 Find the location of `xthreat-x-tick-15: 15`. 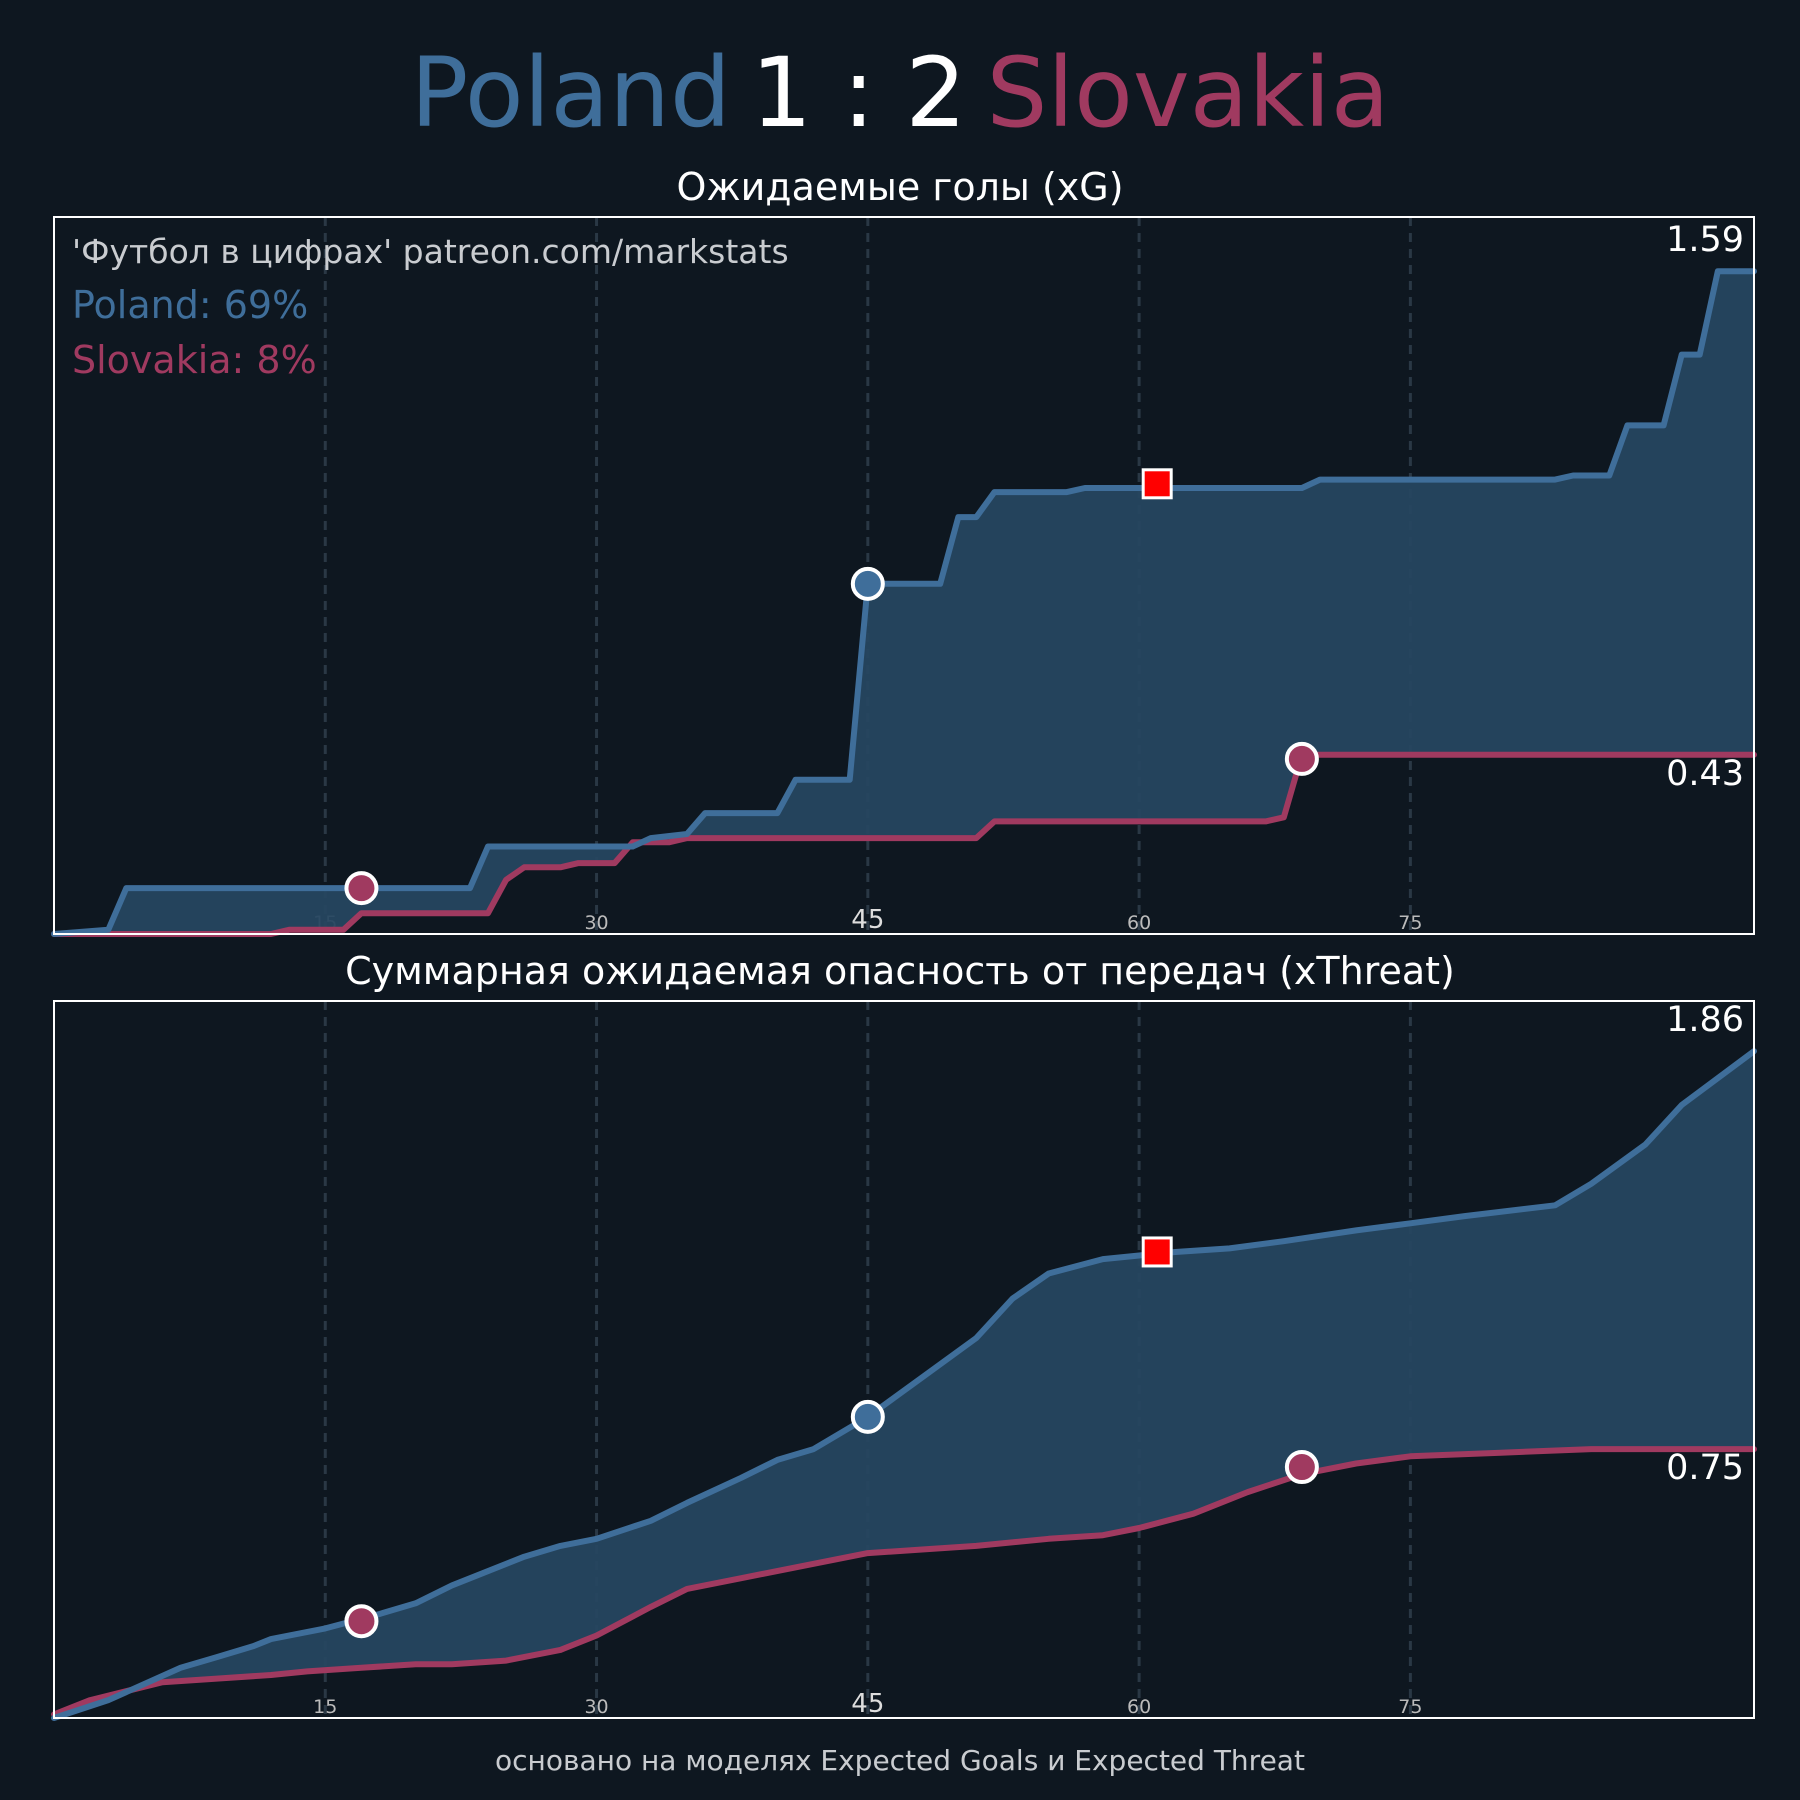

xthreat-x-tick-15: 15 is located at coordinates (325, 1707).